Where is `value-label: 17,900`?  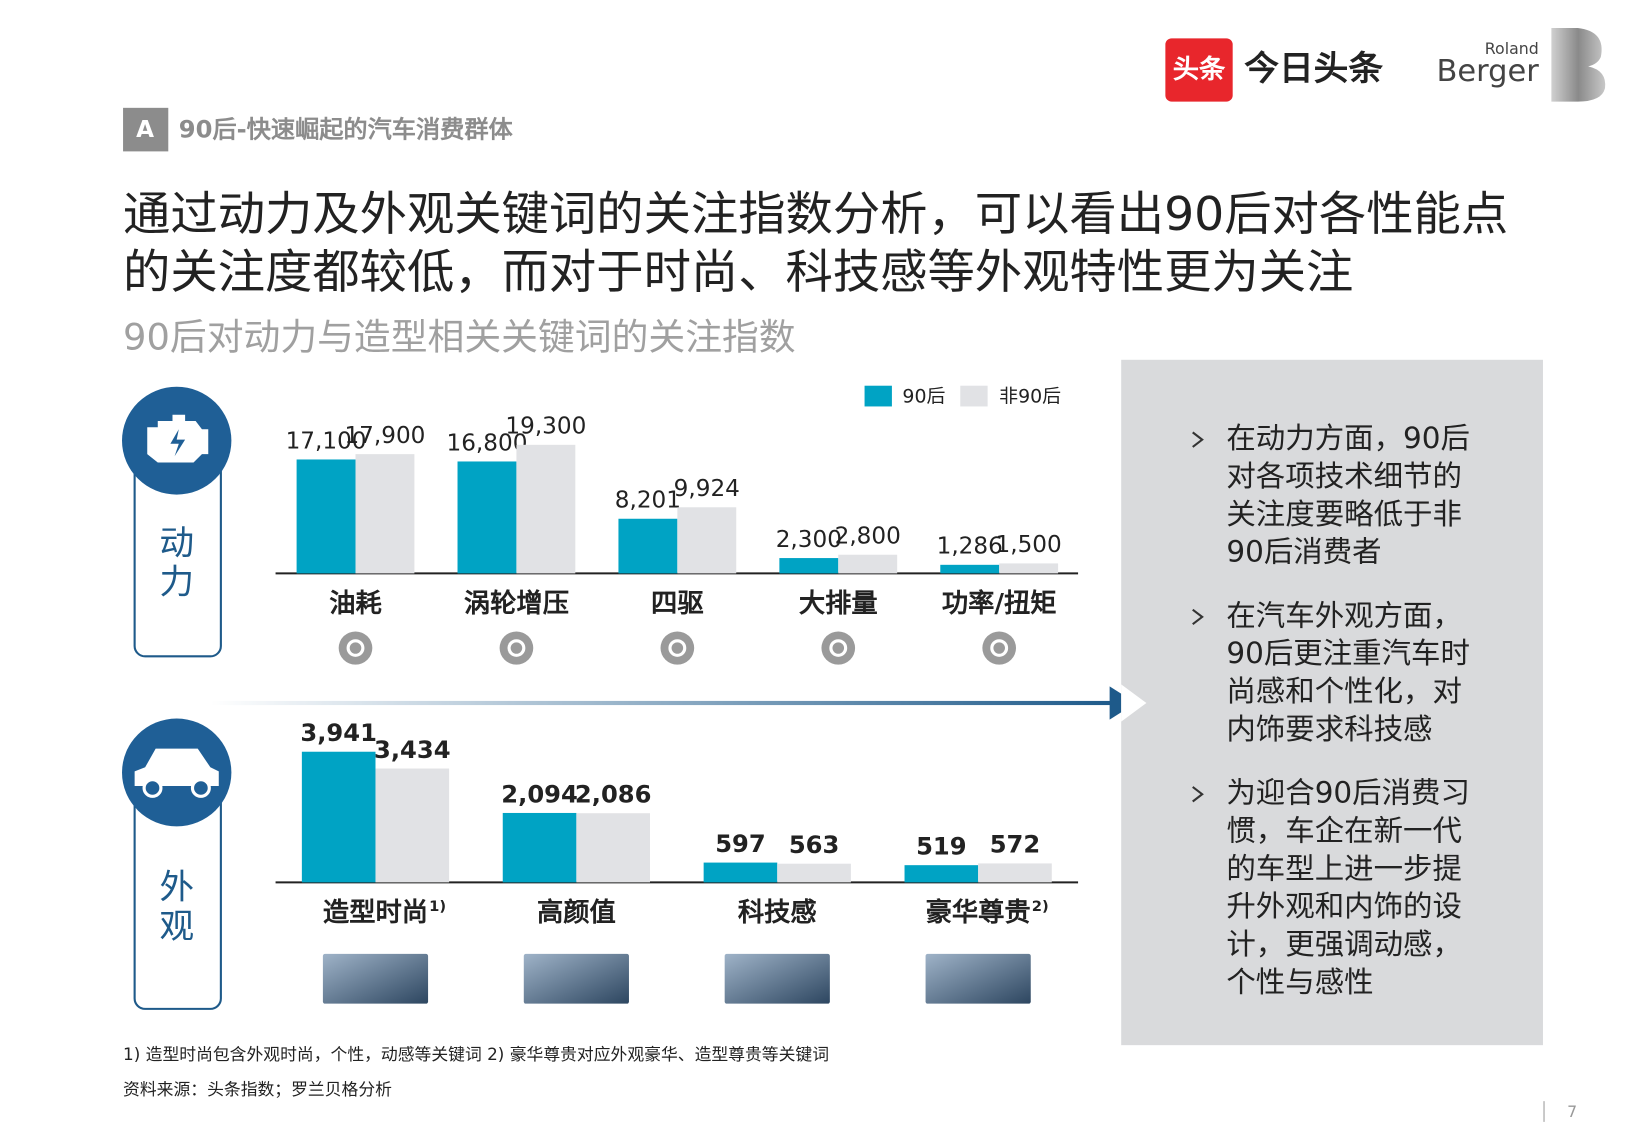
value-label: 17,900 is located at coordinates (384, 436).